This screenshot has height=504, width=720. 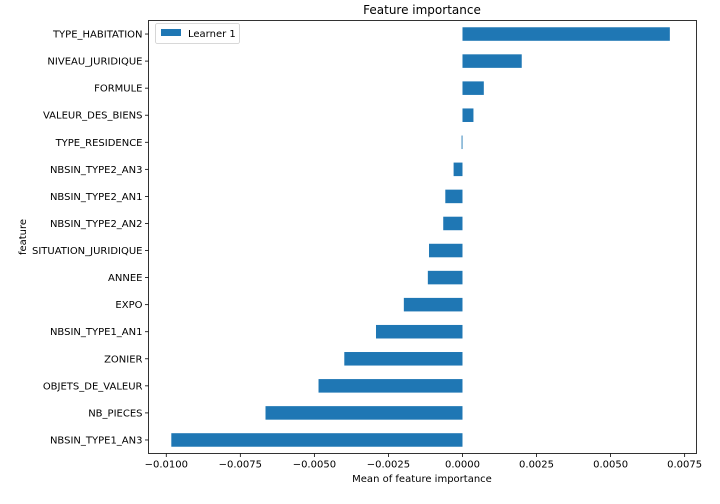 What do you see at coordinates (473, 88) in the screenshot?
I see `bar-formule` at bounding box center [473, 88].